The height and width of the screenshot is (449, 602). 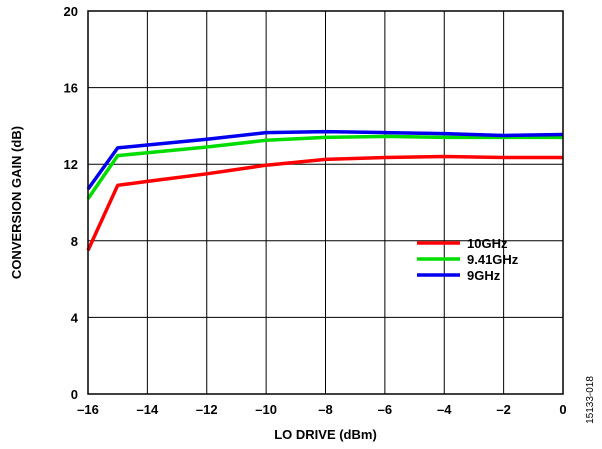 What do you see at coordinates (325, 160) in the screenshot?
I see `series-line-9ghz` at bounding box center [325, 160].